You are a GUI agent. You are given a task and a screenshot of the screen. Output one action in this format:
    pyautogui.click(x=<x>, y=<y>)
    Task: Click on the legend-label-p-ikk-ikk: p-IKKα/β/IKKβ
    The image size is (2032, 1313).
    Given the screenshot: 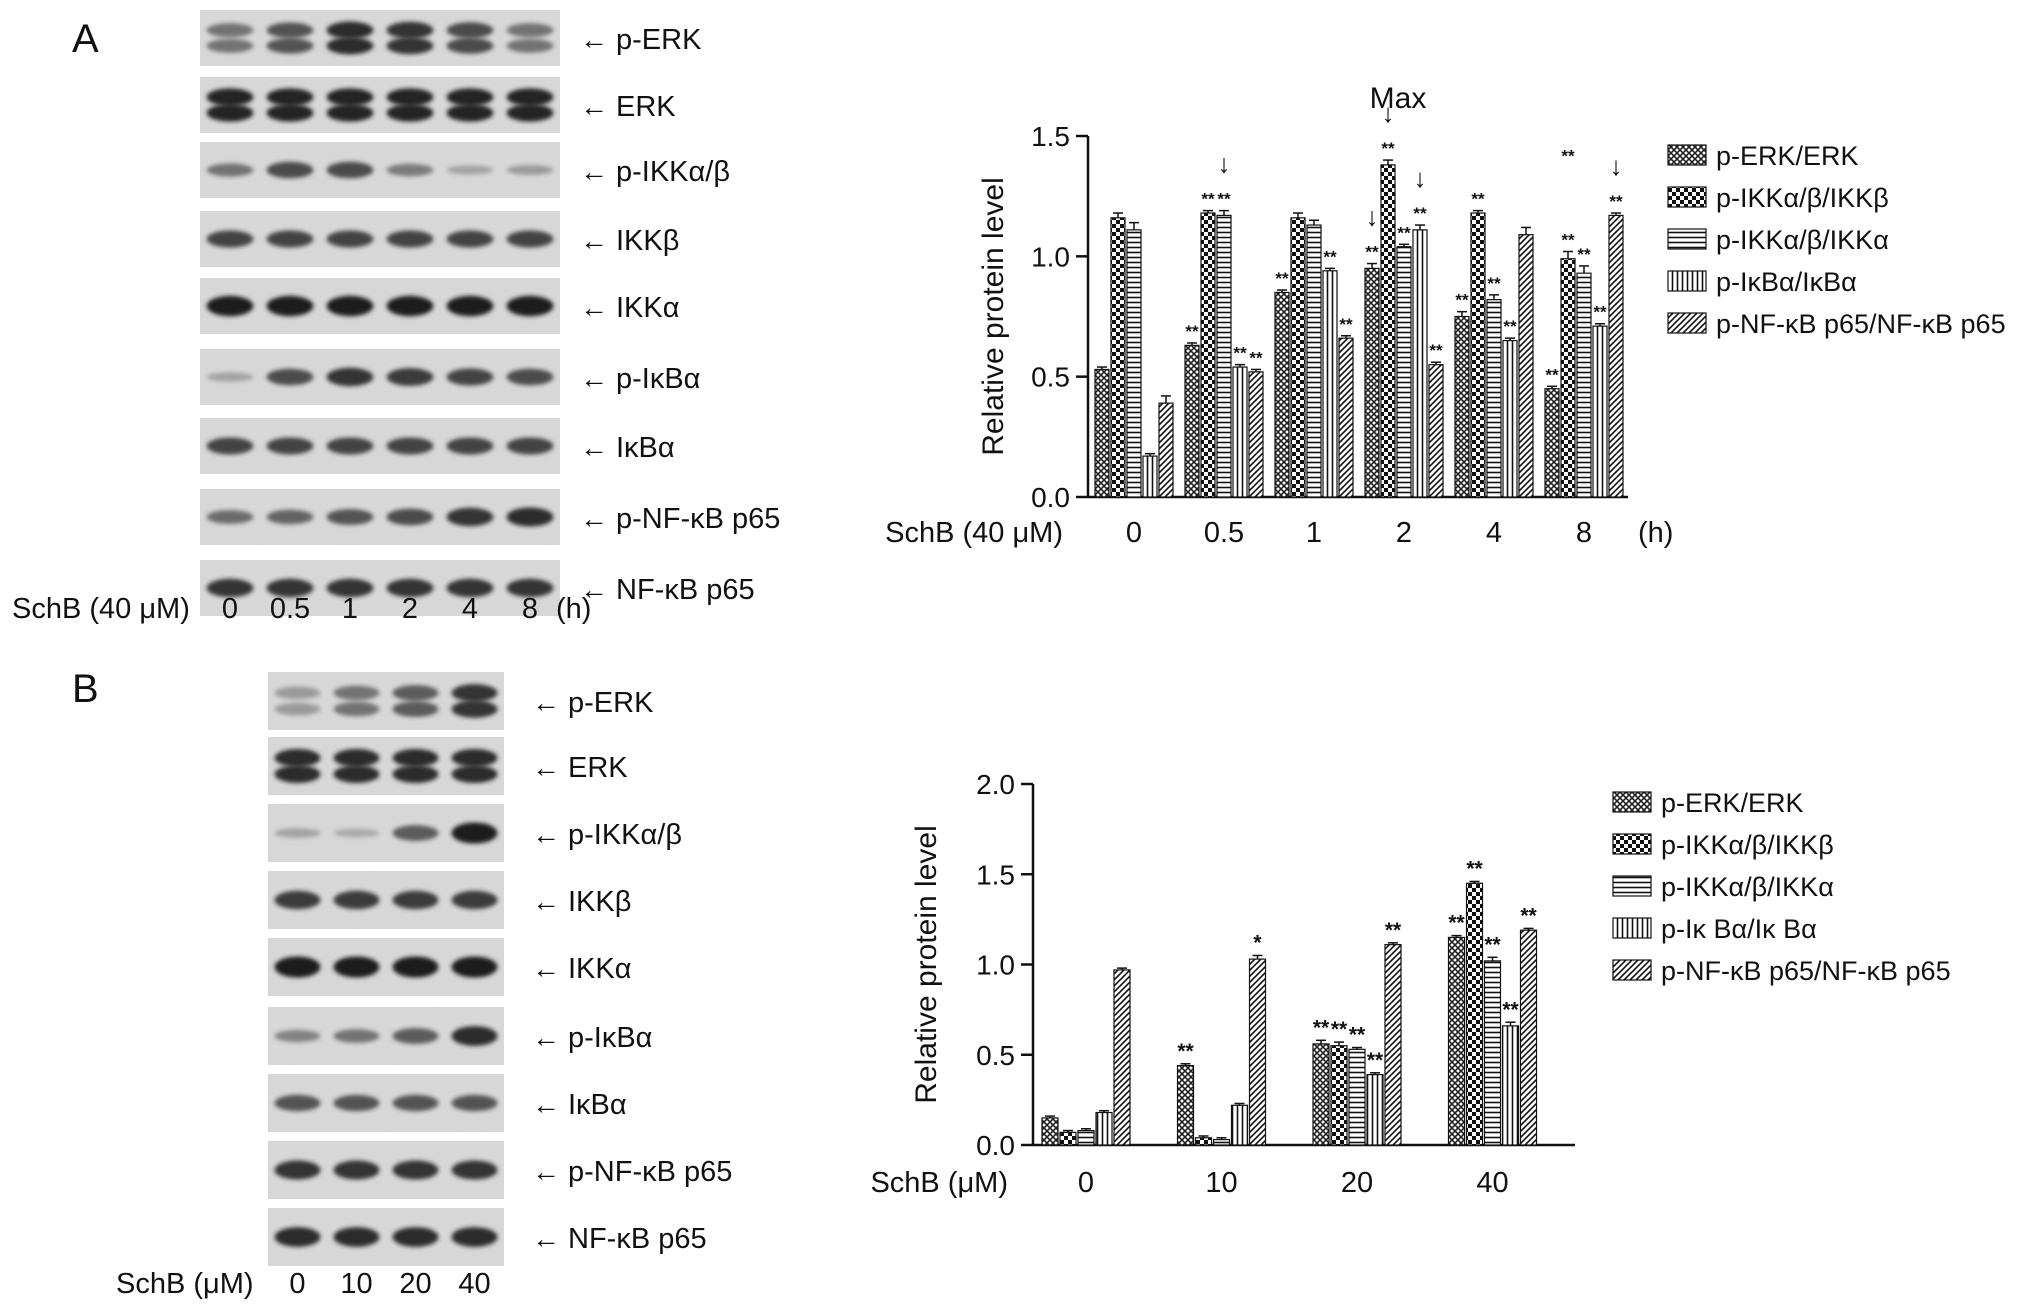 What is the action you would take?
    pyautogui.click(x=1802, y=198)
    